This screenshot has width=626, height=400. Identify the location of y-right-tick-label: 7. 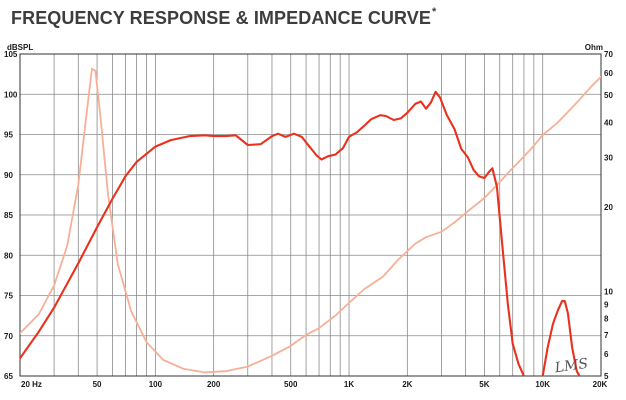
(606, 335).